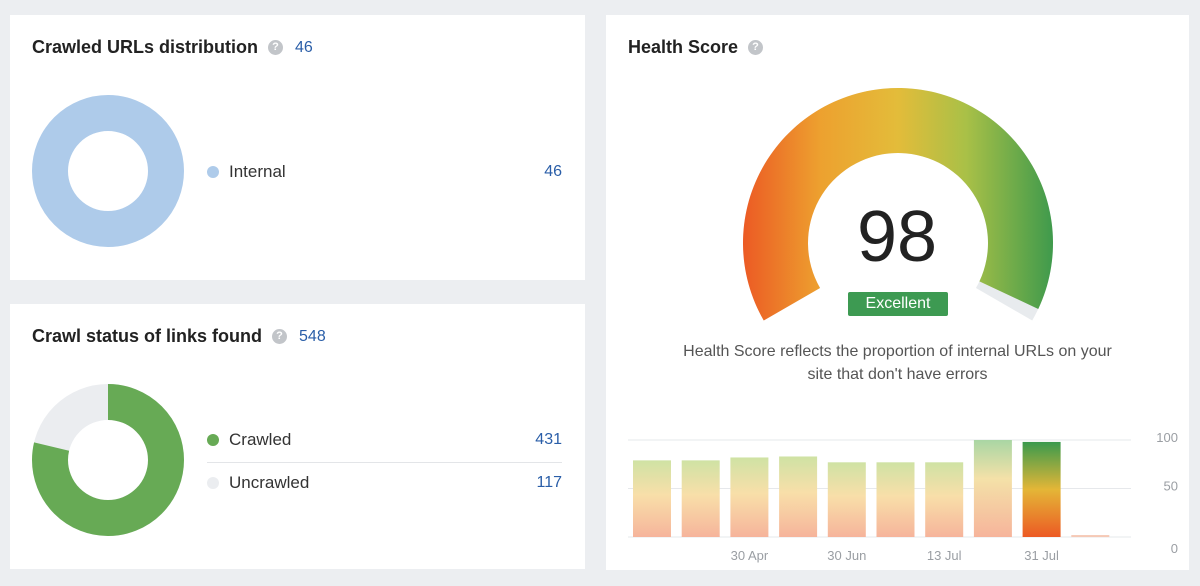  What do you see at coordinates (897, 374) in the screenshot?
I see `health-description-line-2: site that don't have errors` at bounding box center [897, 374].